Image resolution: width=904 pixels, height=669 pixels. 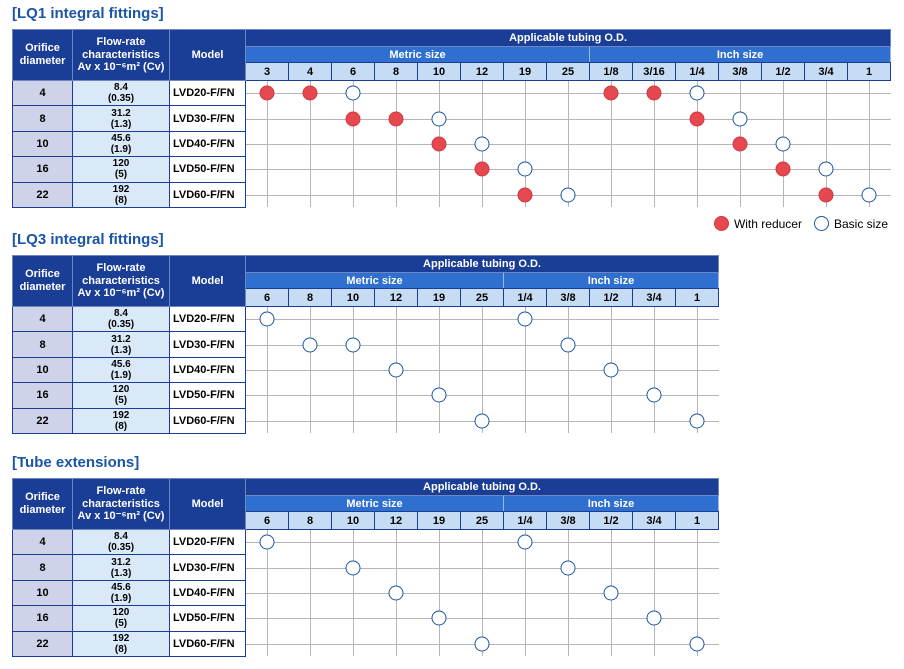 I want to click on table-row: 4 8.4 (0.35) LVD20-F/FN, so click(x=451, y=93).